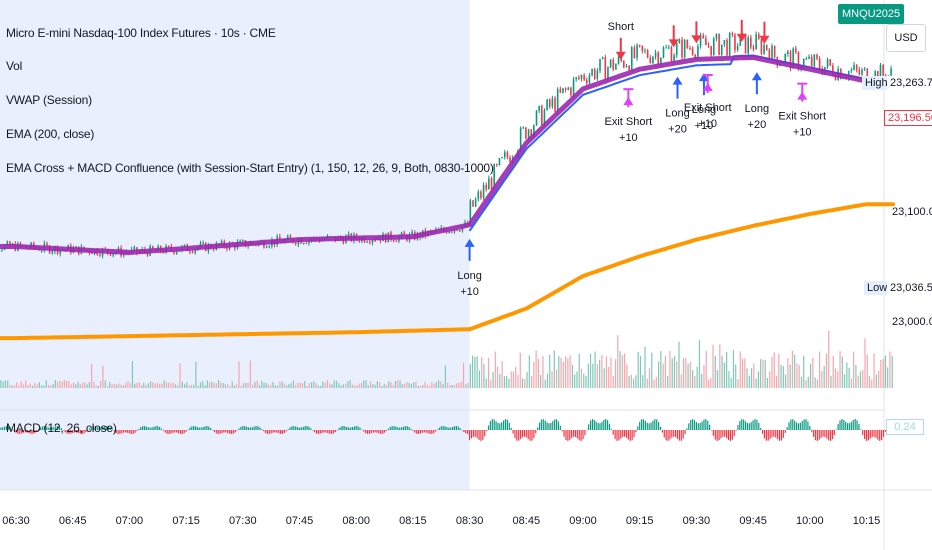  Describe the element at coordinates (49, 100) in the screenshot. I see `legend-vwap: VWAP (Session)` at that location.